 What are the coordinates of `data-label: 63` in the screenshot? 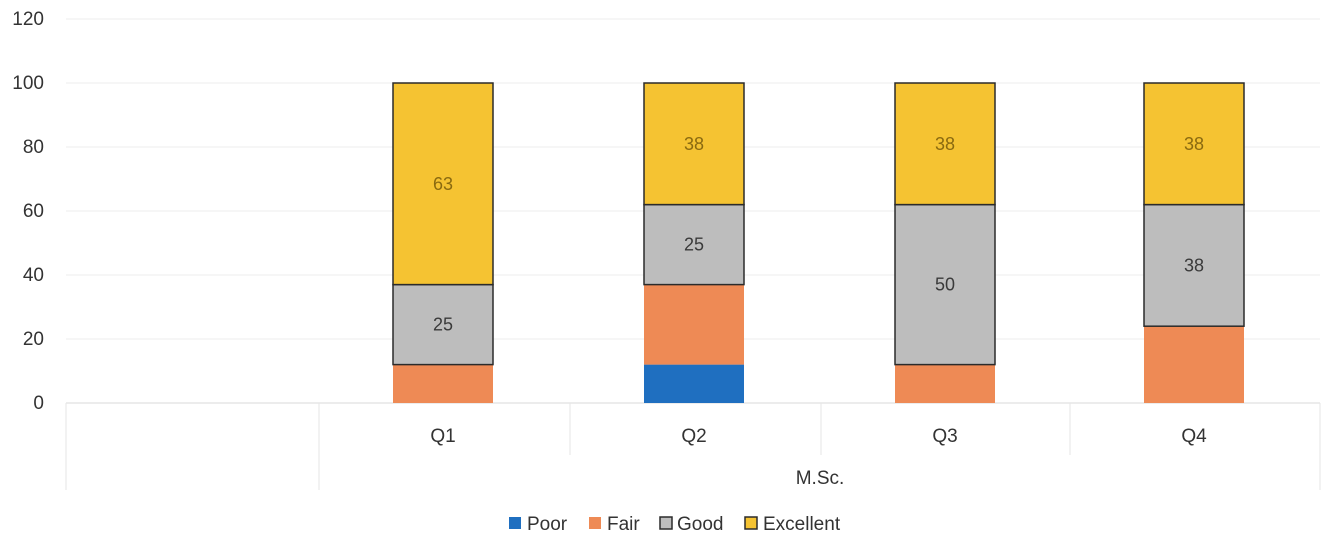 It's located at (443, 184).